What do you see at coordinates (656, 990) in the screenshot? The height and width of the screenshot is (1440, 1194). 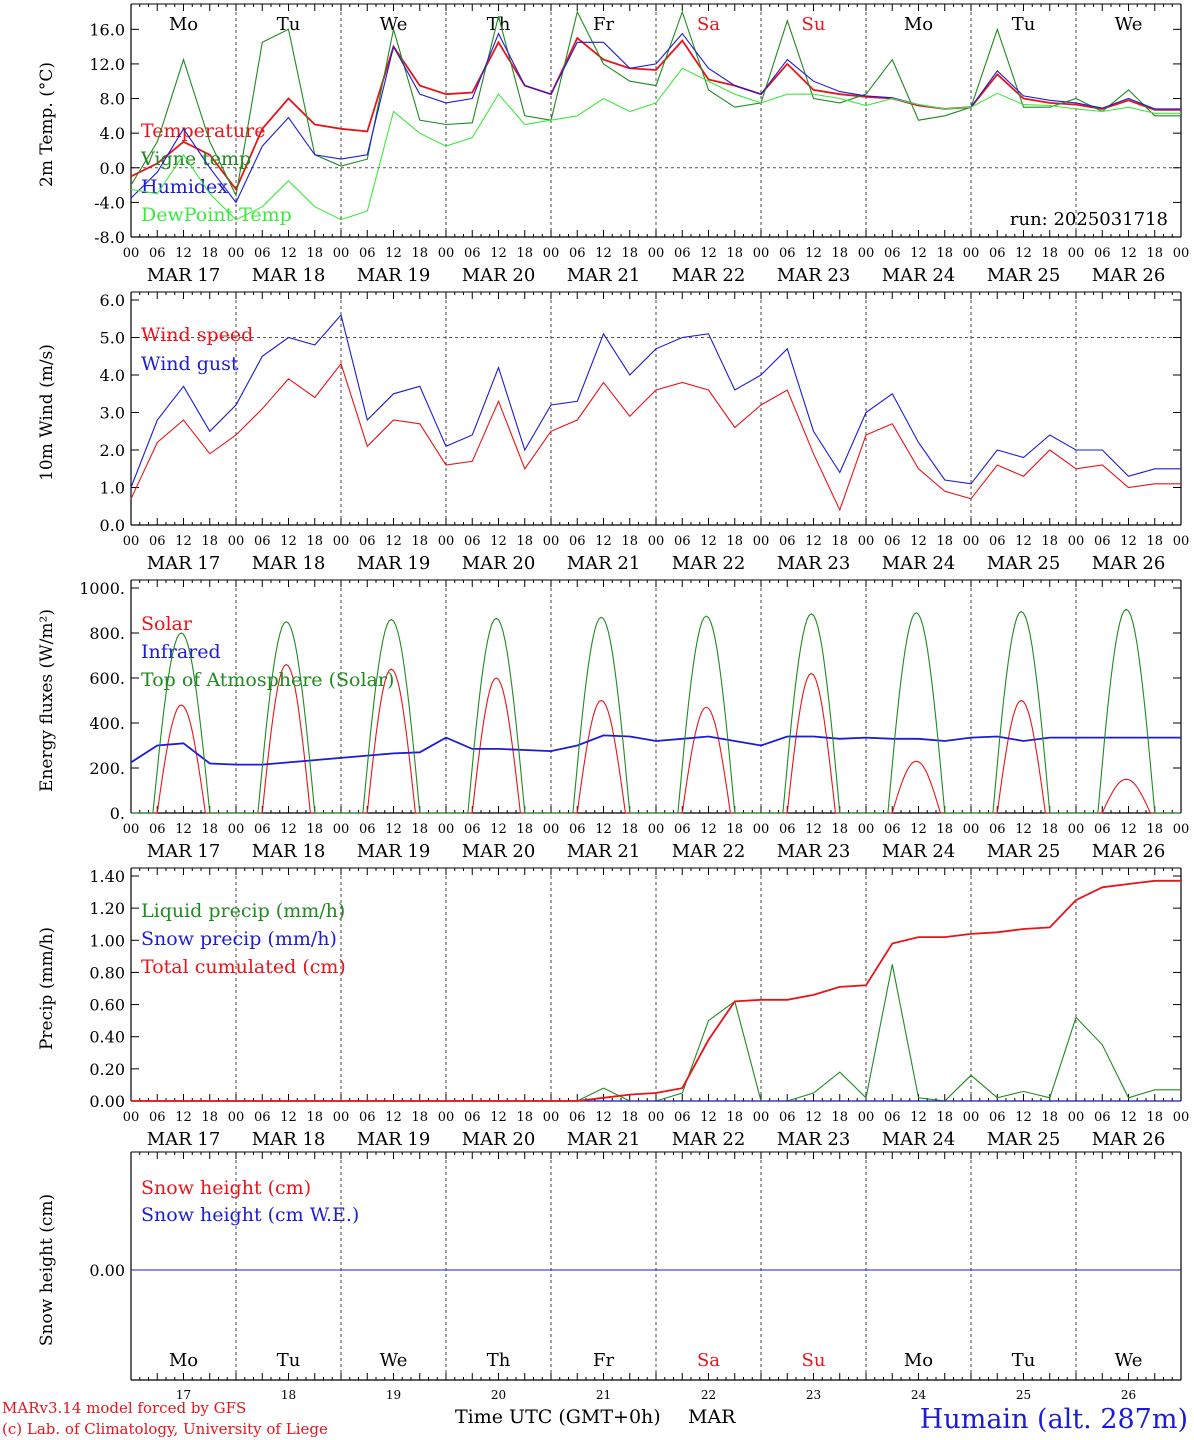 I see `series-line-total-cumulated-cm-` at bounding box center [656, 990].